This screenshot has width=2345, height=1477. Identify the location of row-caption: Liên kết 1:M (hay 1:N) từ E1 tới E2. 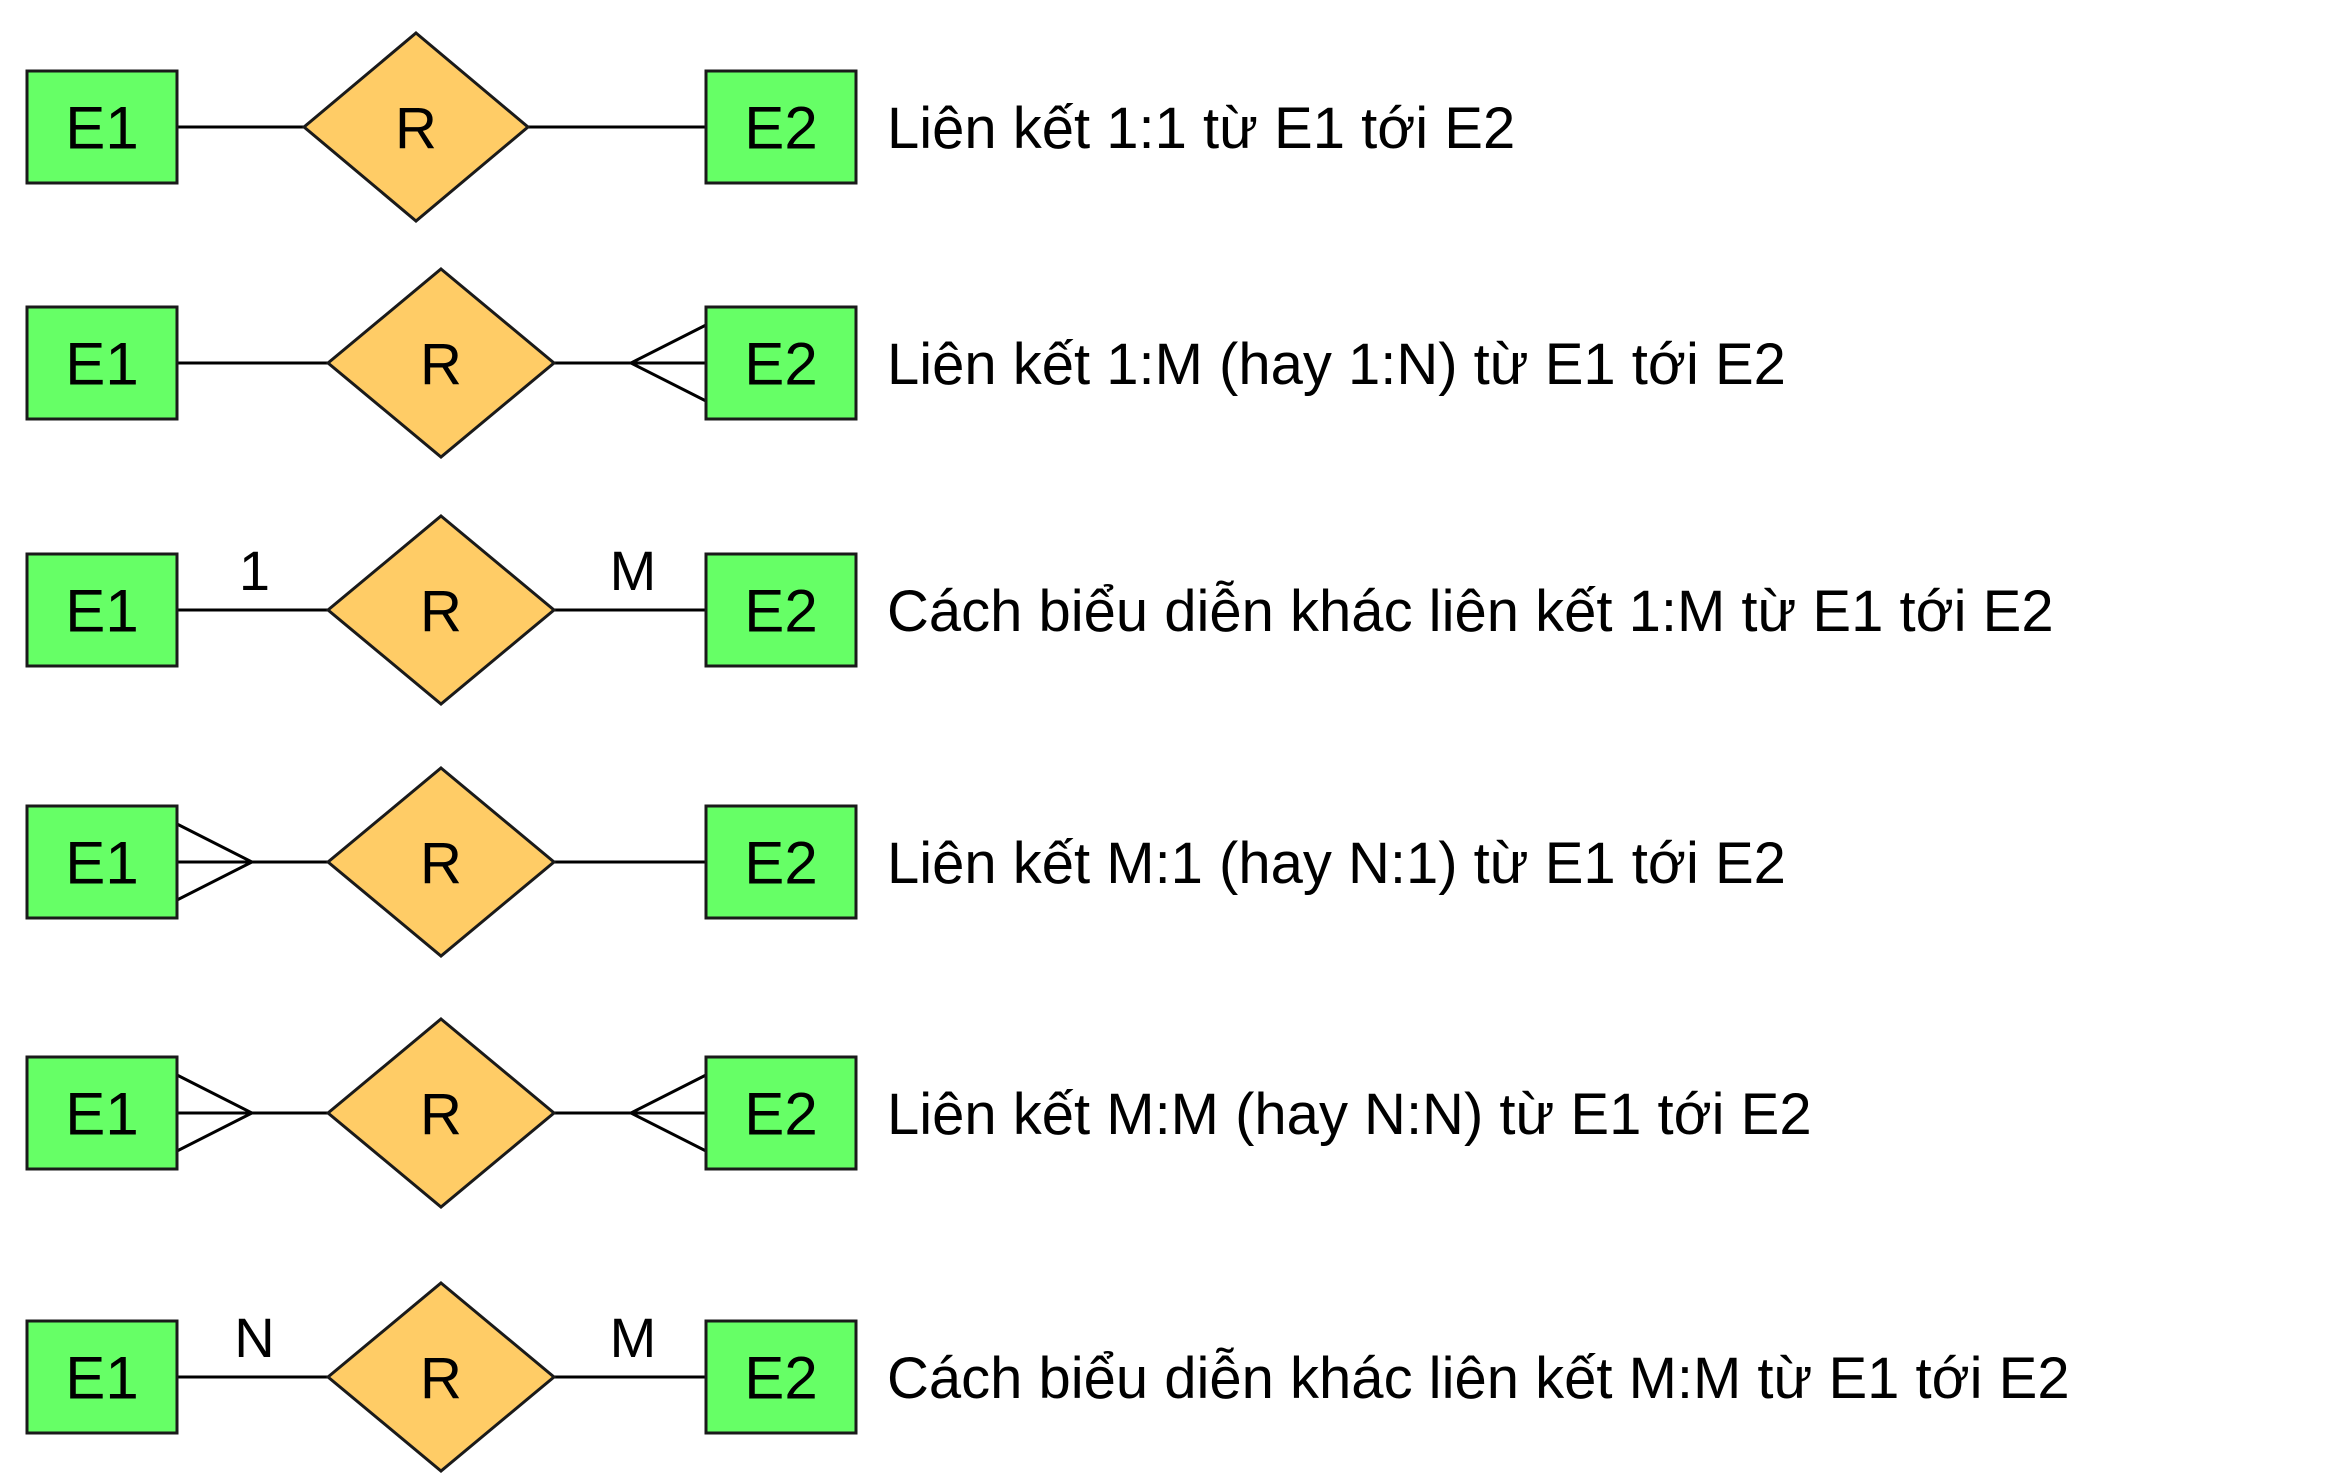
(1336, 364).